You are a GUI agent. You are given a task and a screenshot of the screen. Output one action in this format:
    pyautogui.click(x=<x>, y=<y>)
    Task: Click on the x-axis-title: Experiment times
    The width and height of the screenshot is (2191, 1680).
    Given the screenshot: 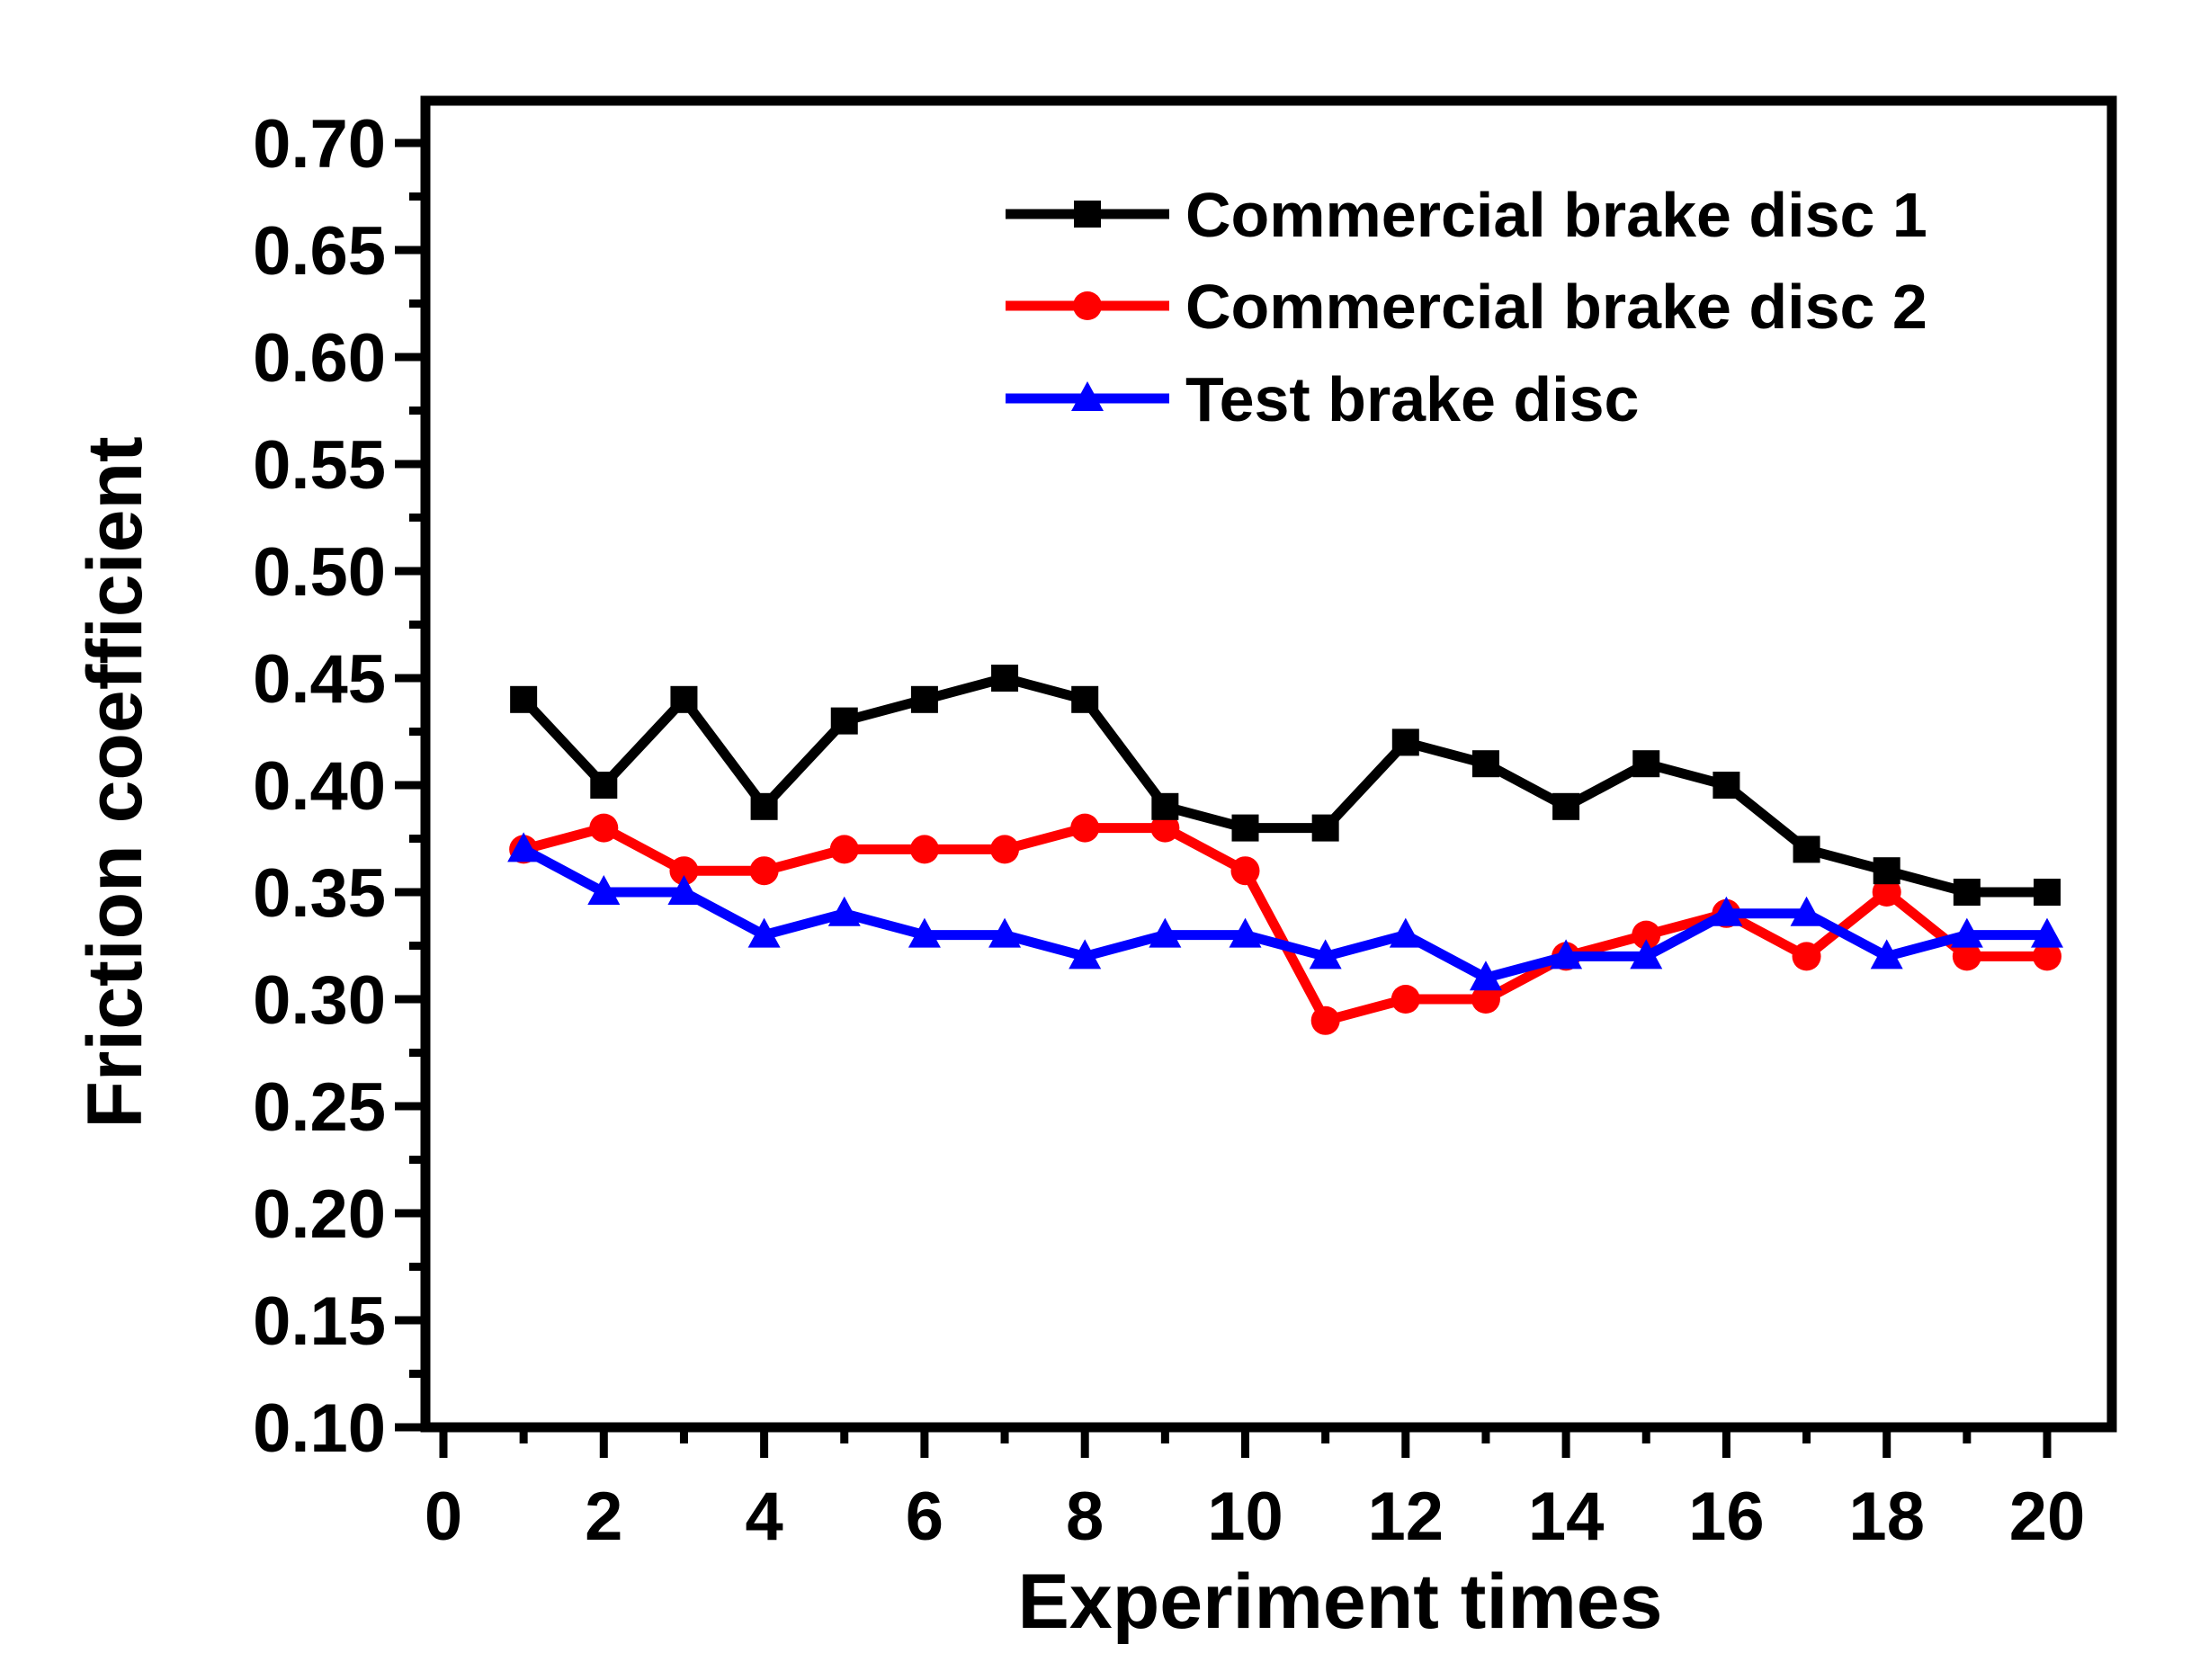 What is the action you would take?
    pyautogui.click(x=1340, y=1602)
    